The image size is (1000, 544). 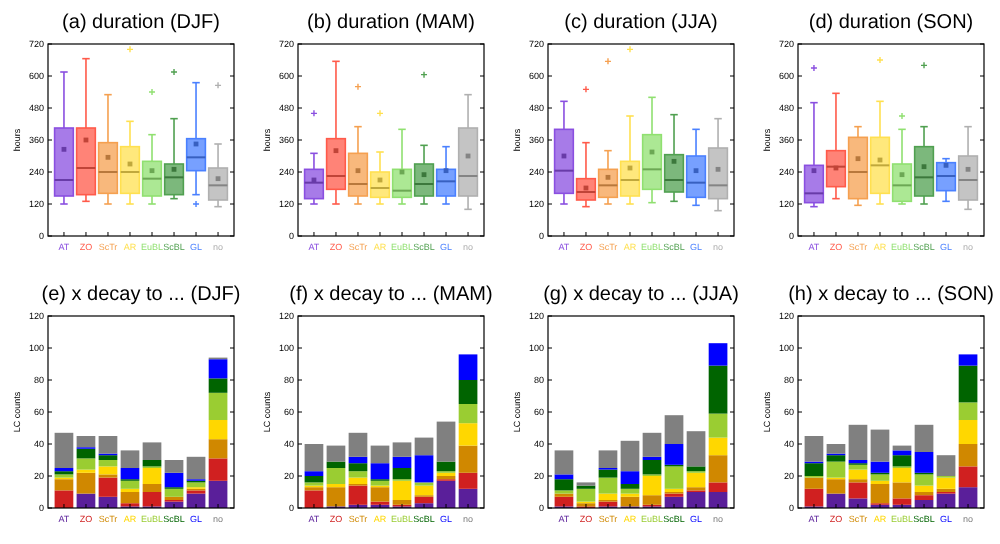 I want to click on chart-title: (g) x decay to ... (JJA), so click(x=641, y=295).